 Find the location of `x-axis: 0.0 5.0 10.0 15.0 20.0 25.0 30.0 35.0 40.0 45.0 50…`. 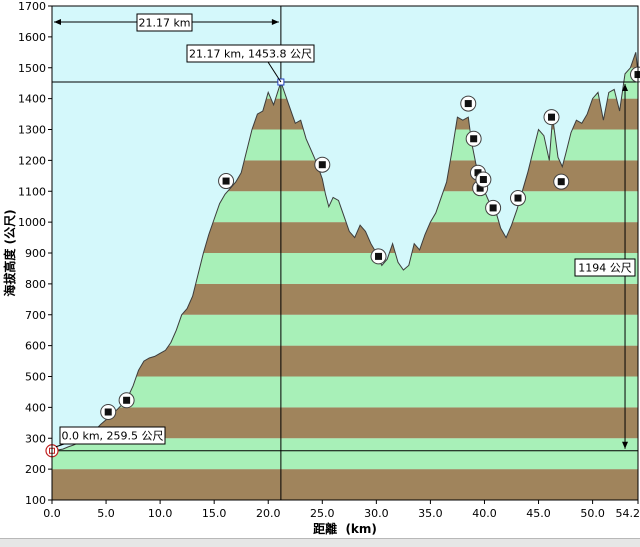

x-axis: 0.0 5.0 10.0 15.0 20.0 25.0 30.0 35.0 40.0 45.0 50… is located at coordinates (341, 510).